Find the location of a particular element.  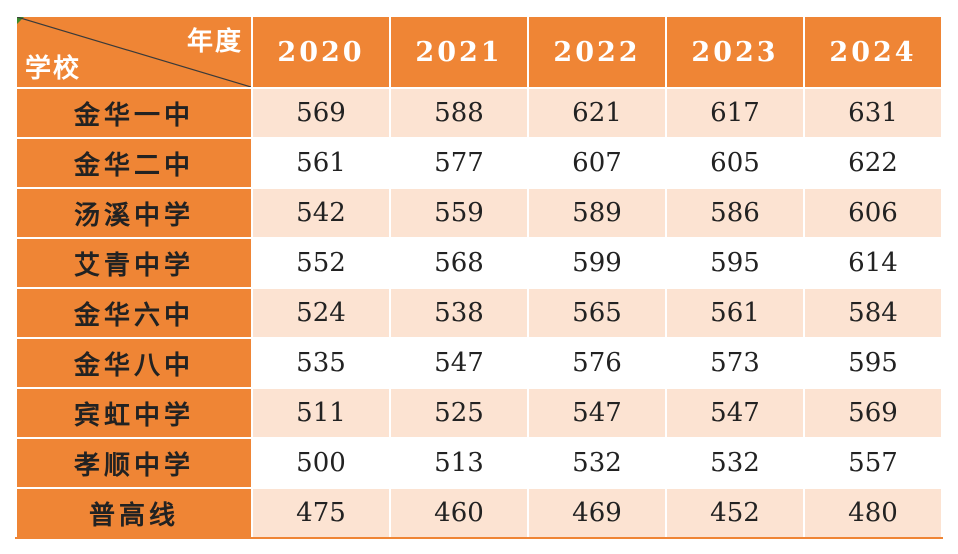

cell-marker-icon is located at coordinates (21, 21).